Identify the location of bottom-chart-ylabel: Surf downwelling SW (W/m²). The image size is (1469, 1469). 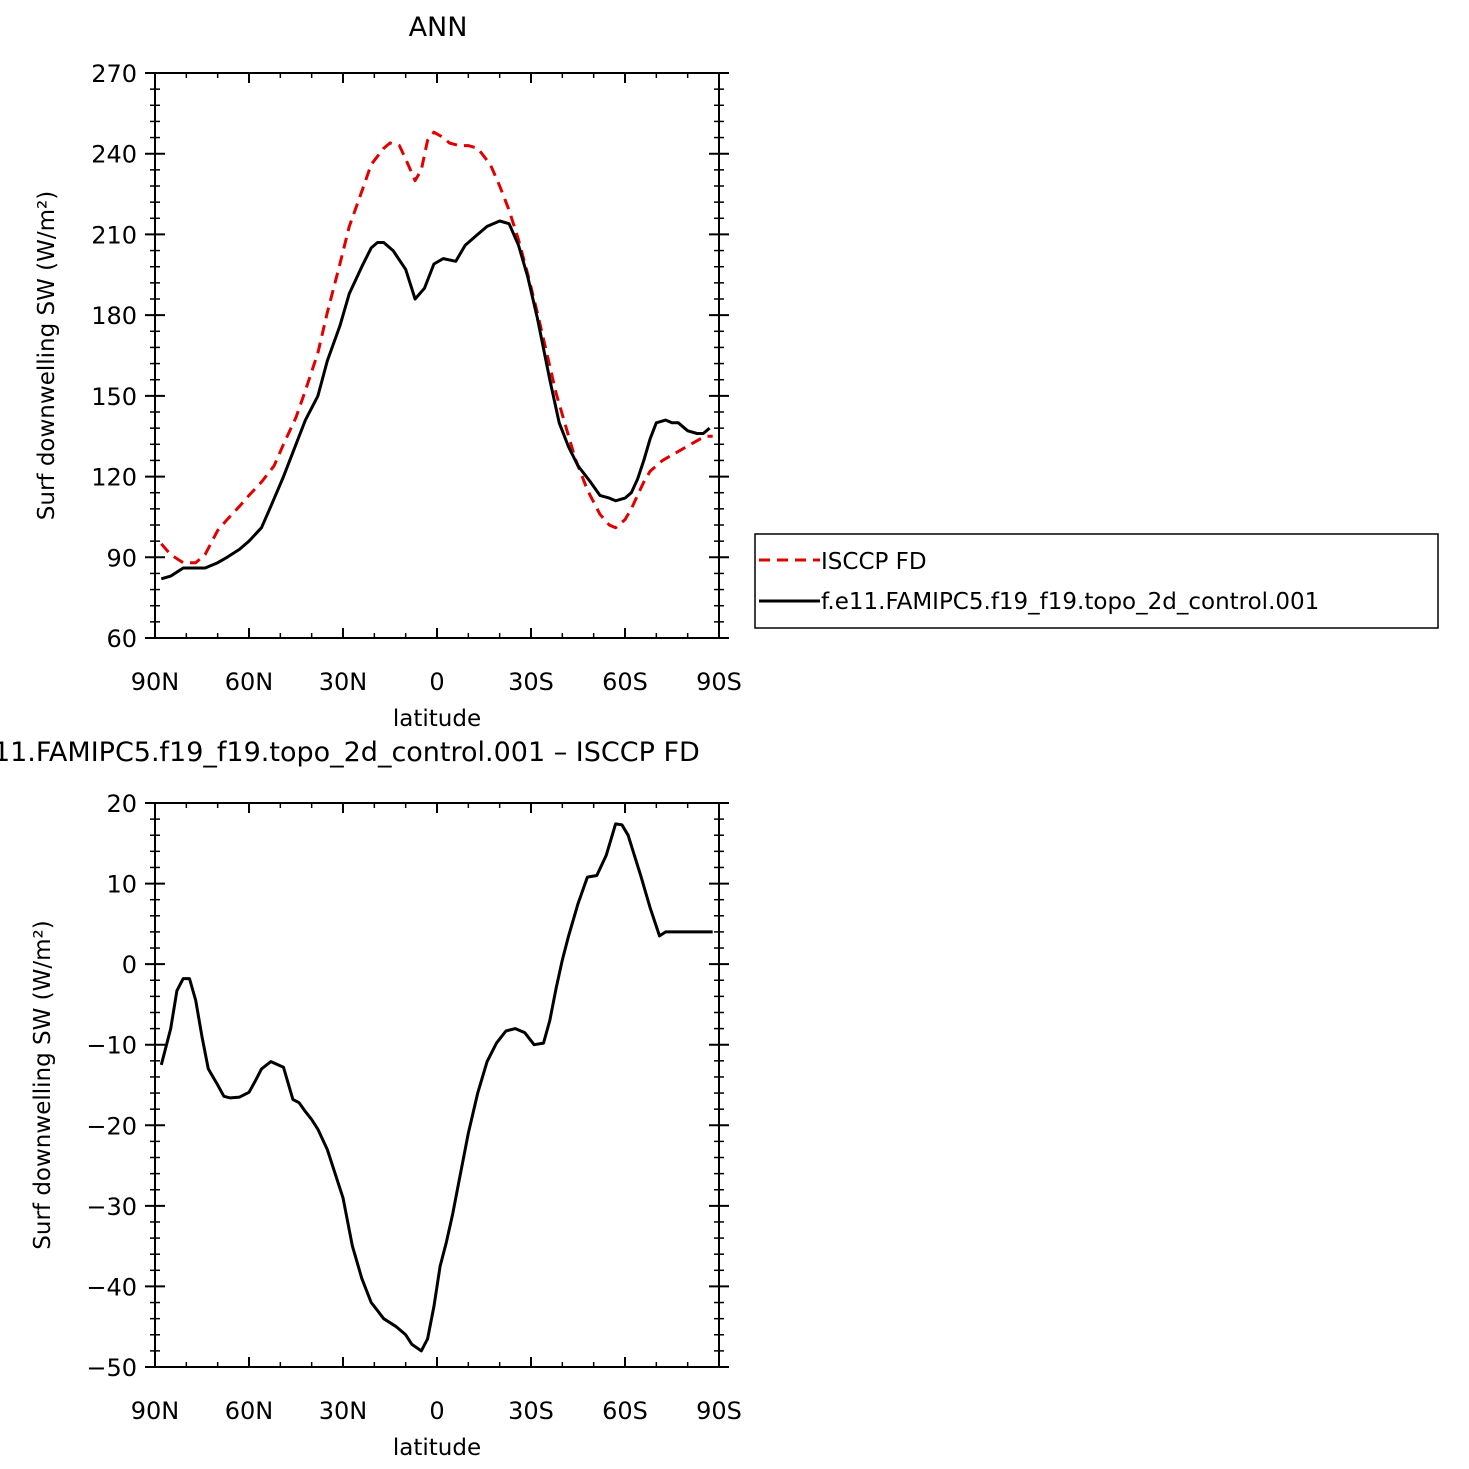
(43, 1084).